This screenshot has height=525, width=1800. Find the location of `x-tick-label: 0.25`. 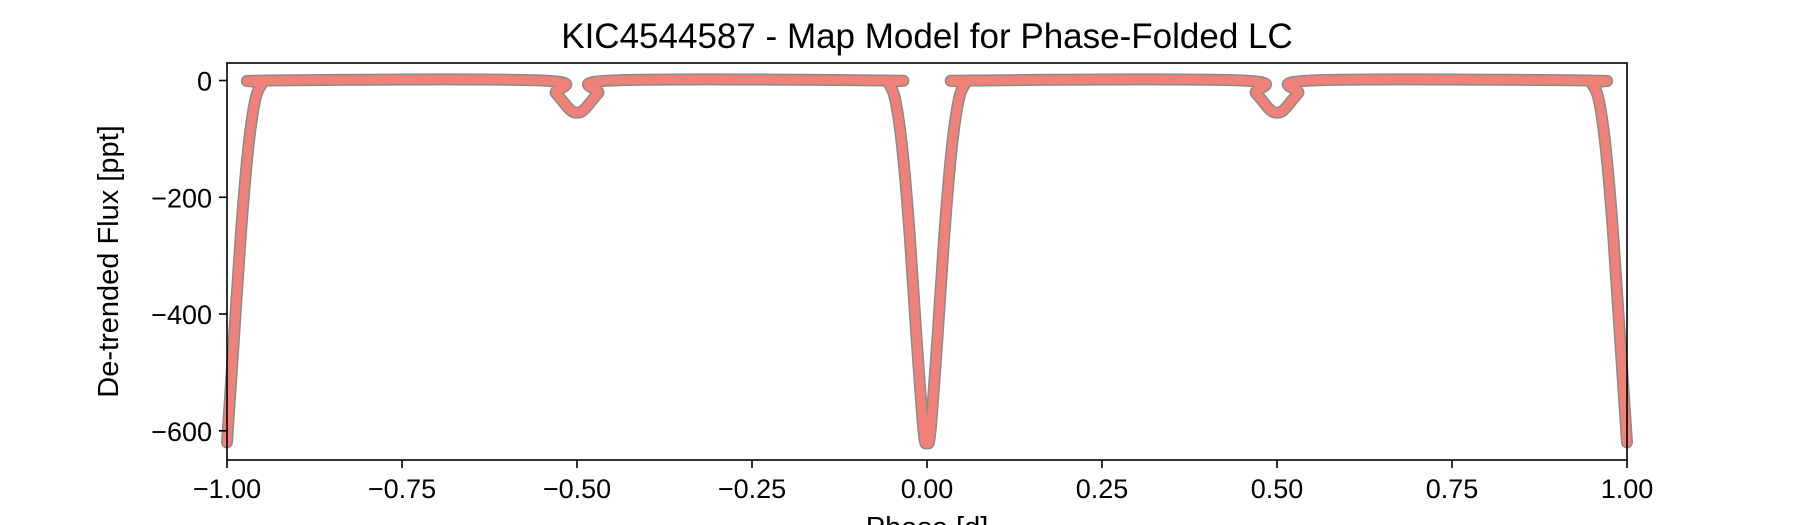

x-tick-label: 0.25 is located at coordinates (1102, 489).